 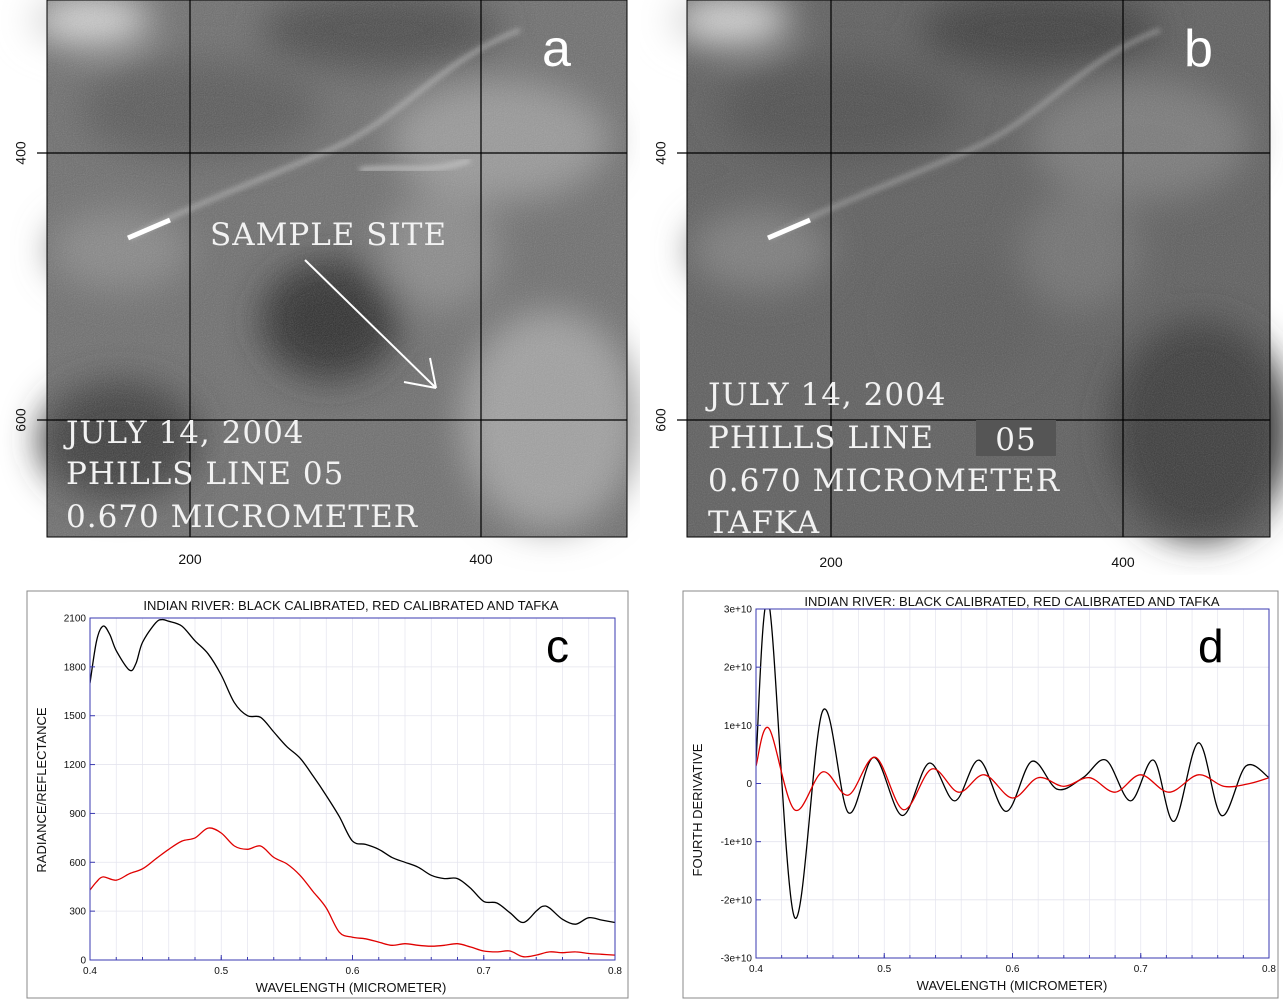 I want to click on chart-d-ytick-label: 3e+10, so click(x=738, y=610).